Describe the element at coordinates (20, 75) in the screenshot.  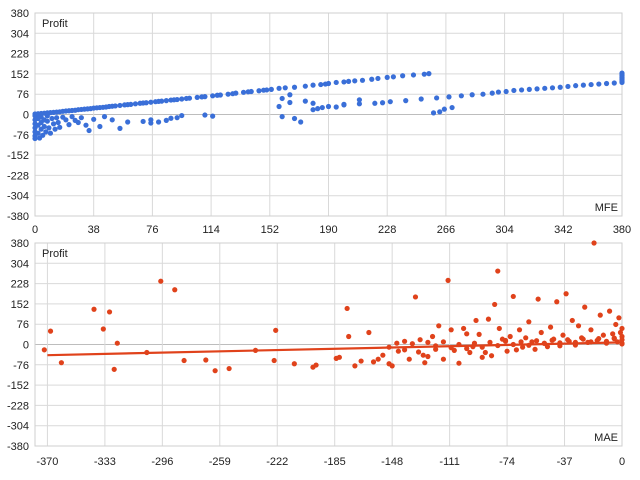
I see `y-tick-label: 152` at that location.